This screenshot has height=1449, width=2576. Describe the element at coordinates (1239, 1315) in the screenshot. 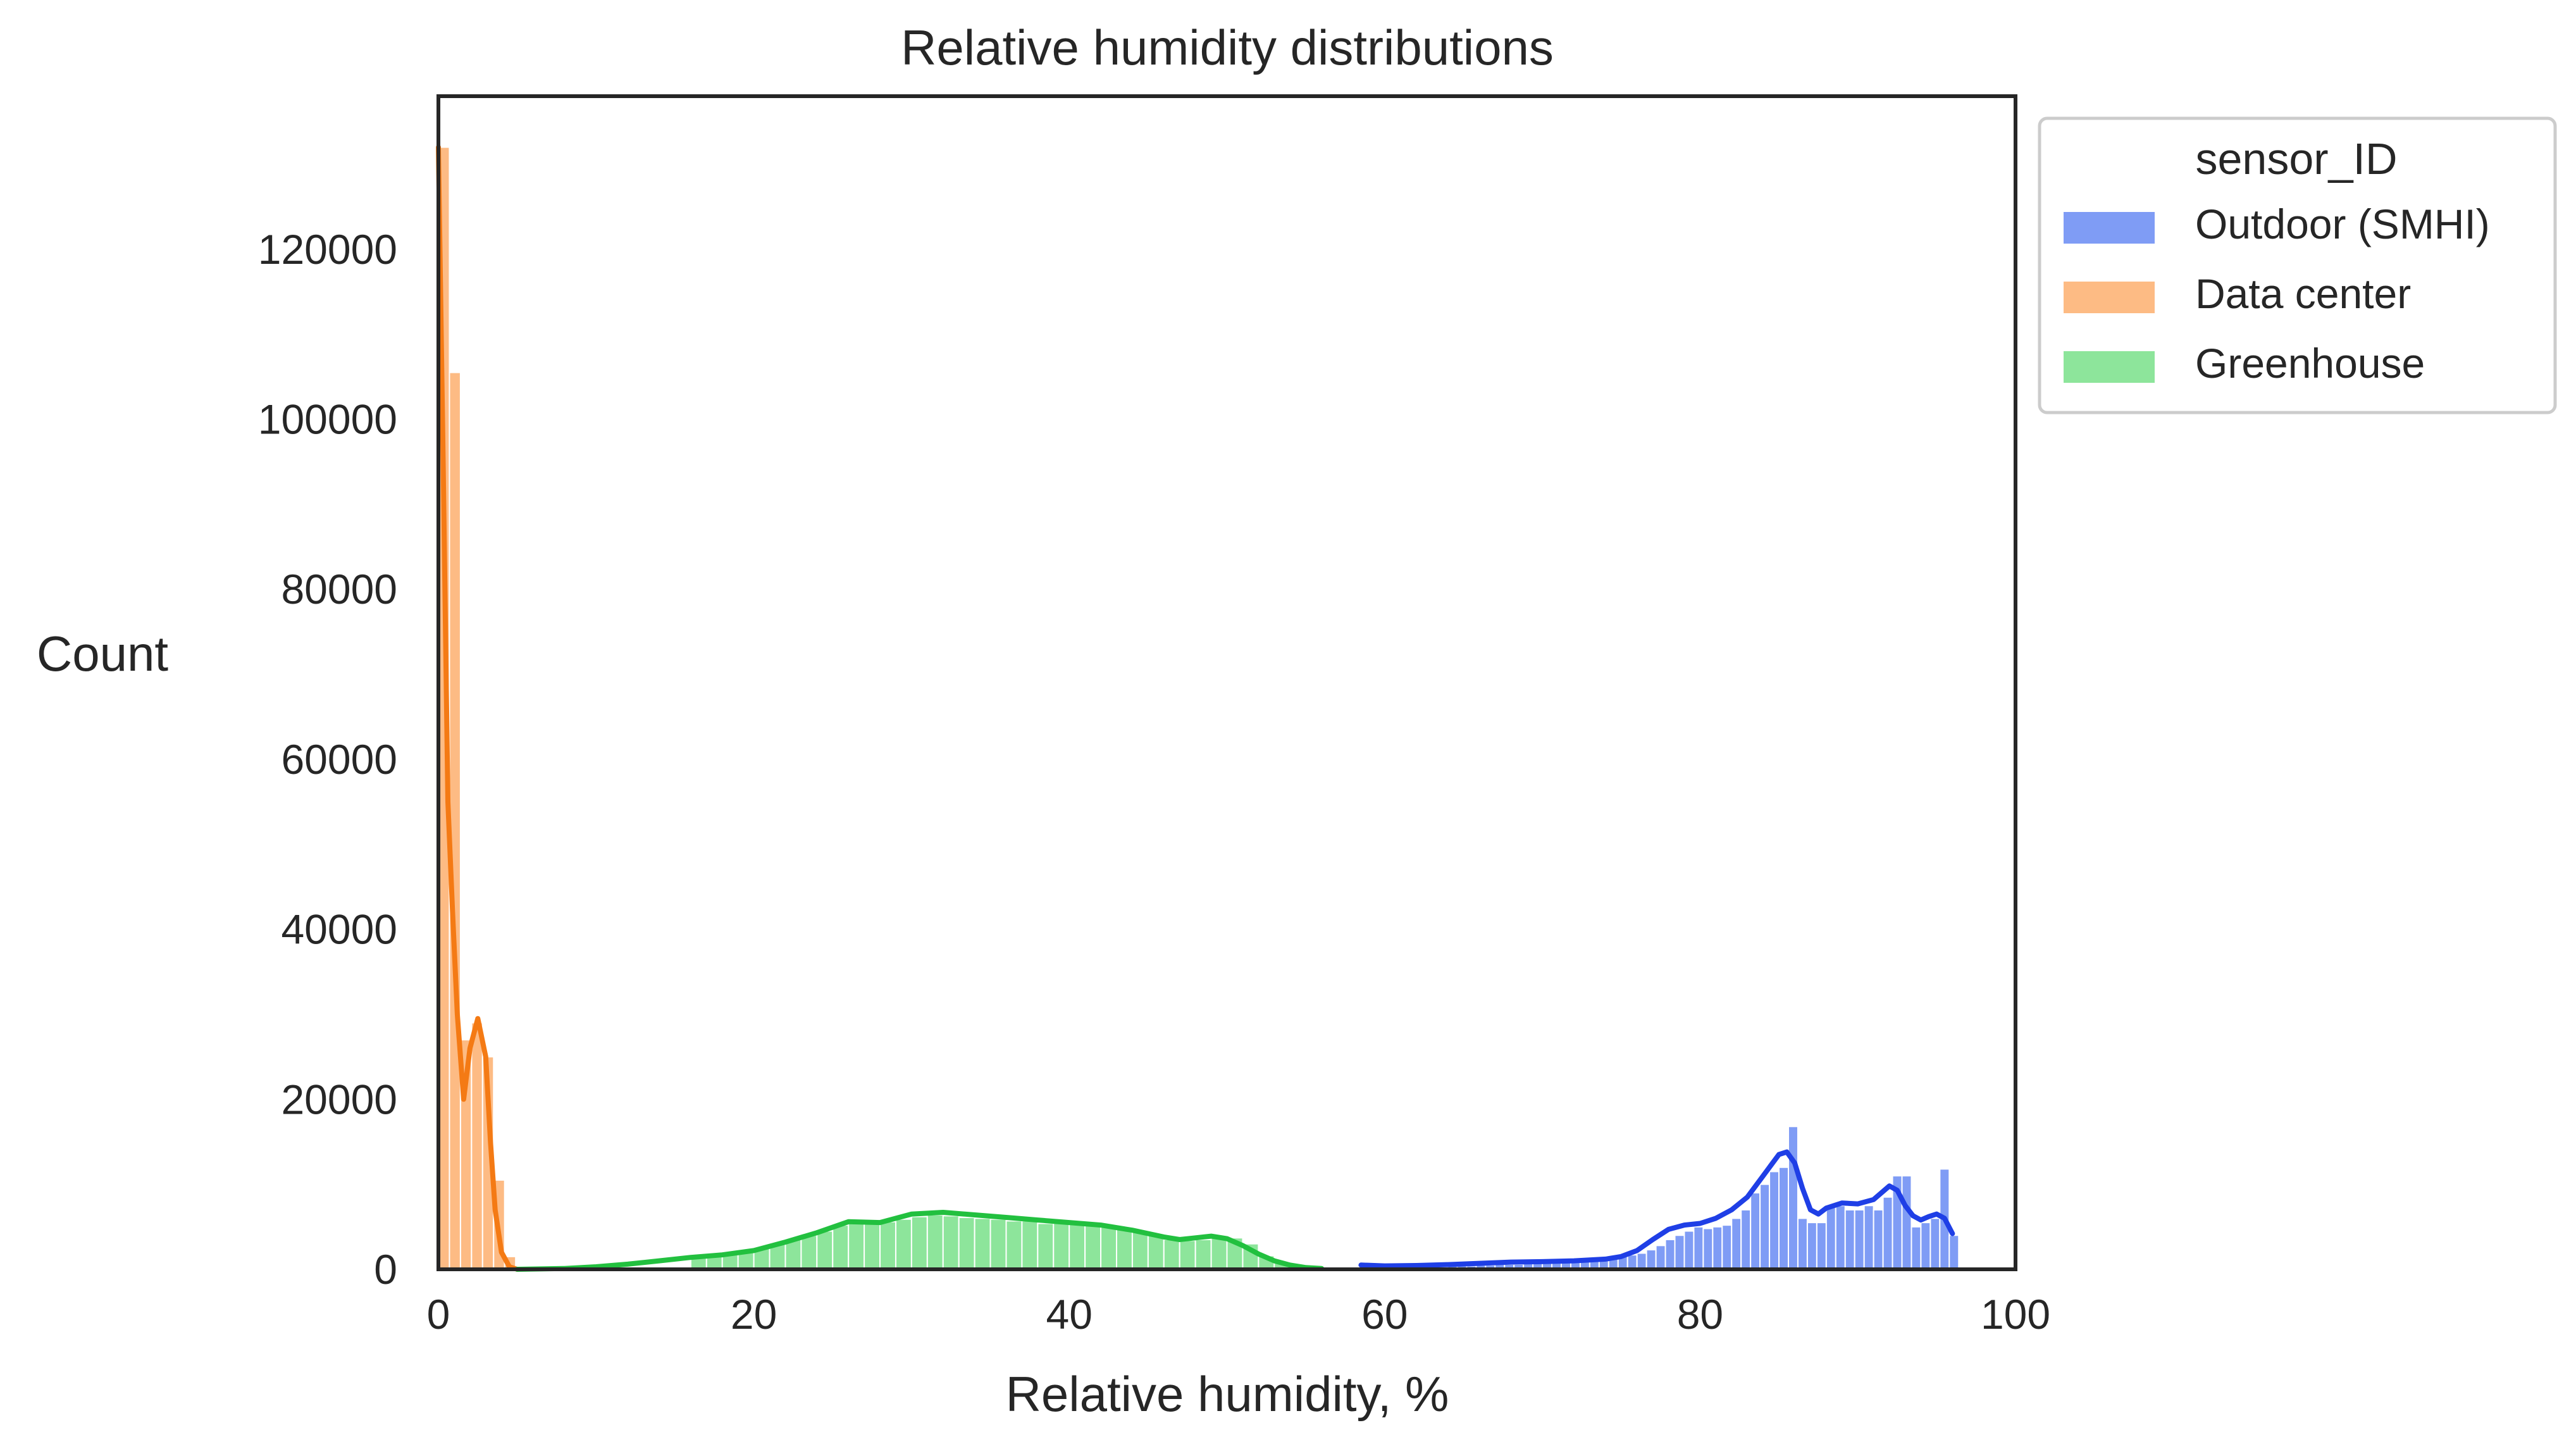

I see `x-axis: 0 20 40 60 80 100` at that location.